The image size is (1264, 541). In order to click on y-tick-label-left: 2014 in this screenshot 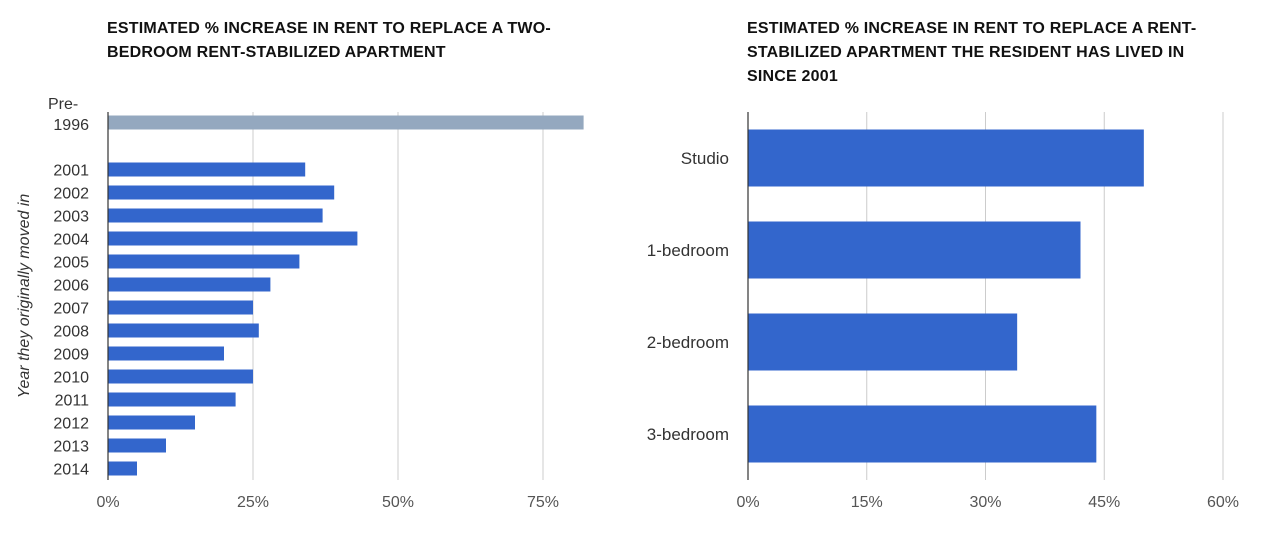, I will do `click(71, 470)`.